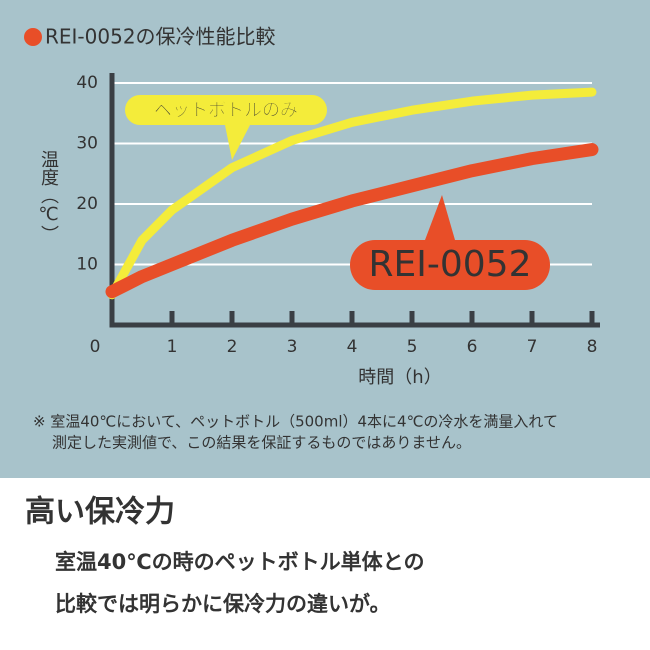  What do you see at coordinates (232, 347) in the screenshot?
I see `x-tick-label: 2` at bounding box center [232, 347].